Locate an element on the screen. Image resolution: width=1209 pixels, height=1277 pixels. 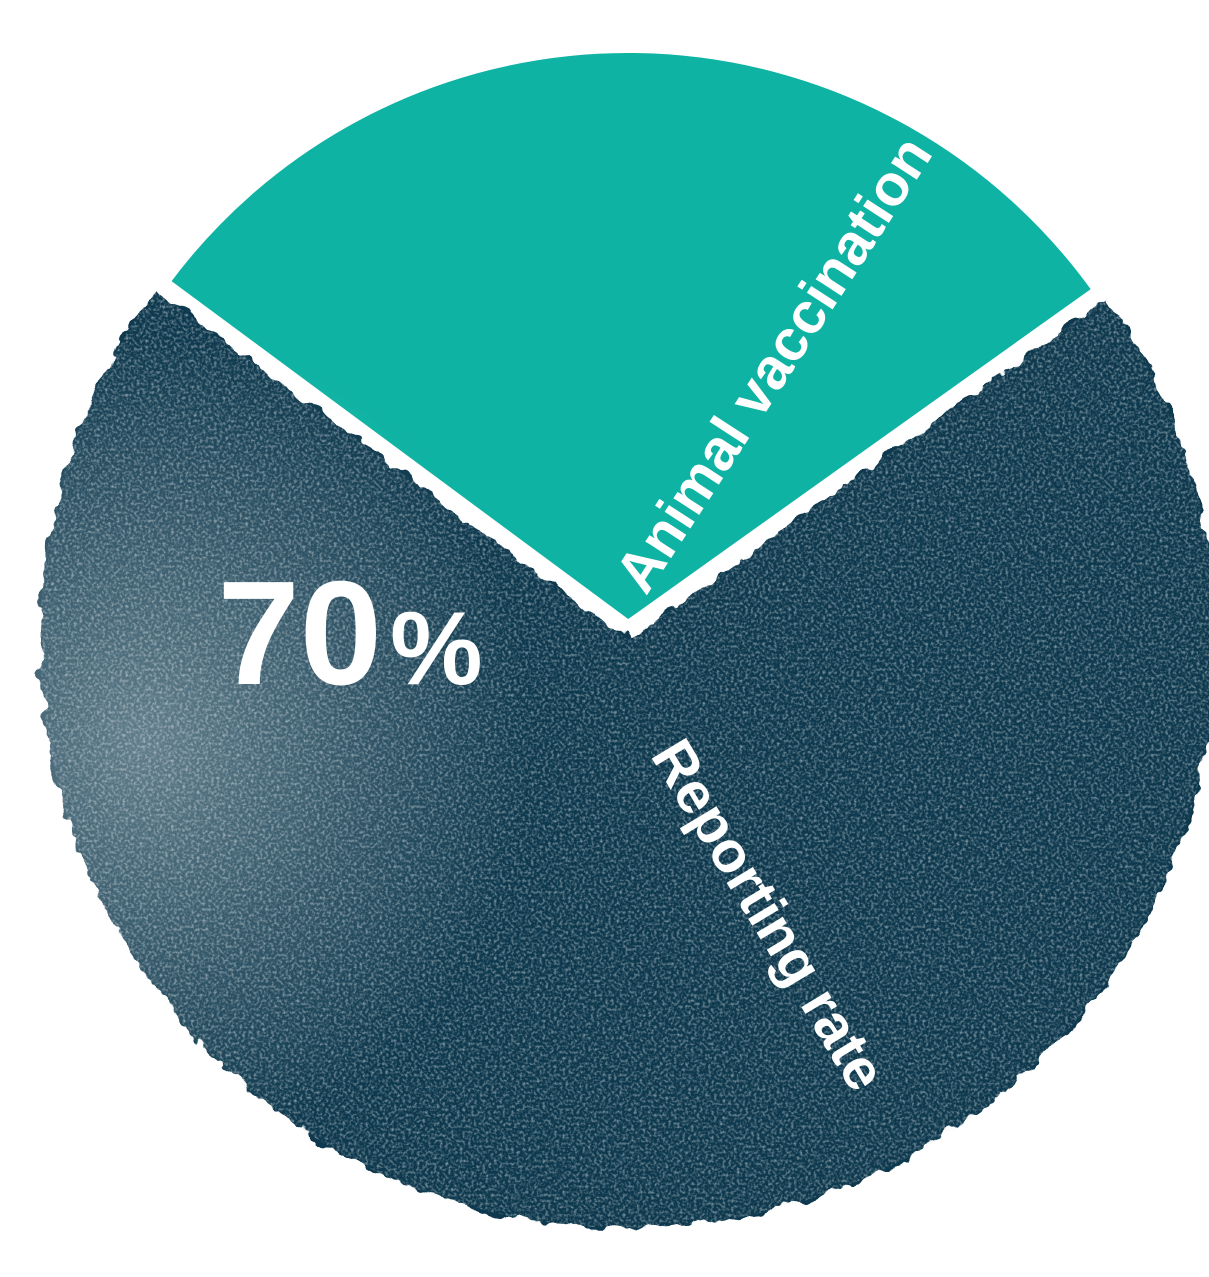
slice-value-unit: % is located at coordinates (436, 649).